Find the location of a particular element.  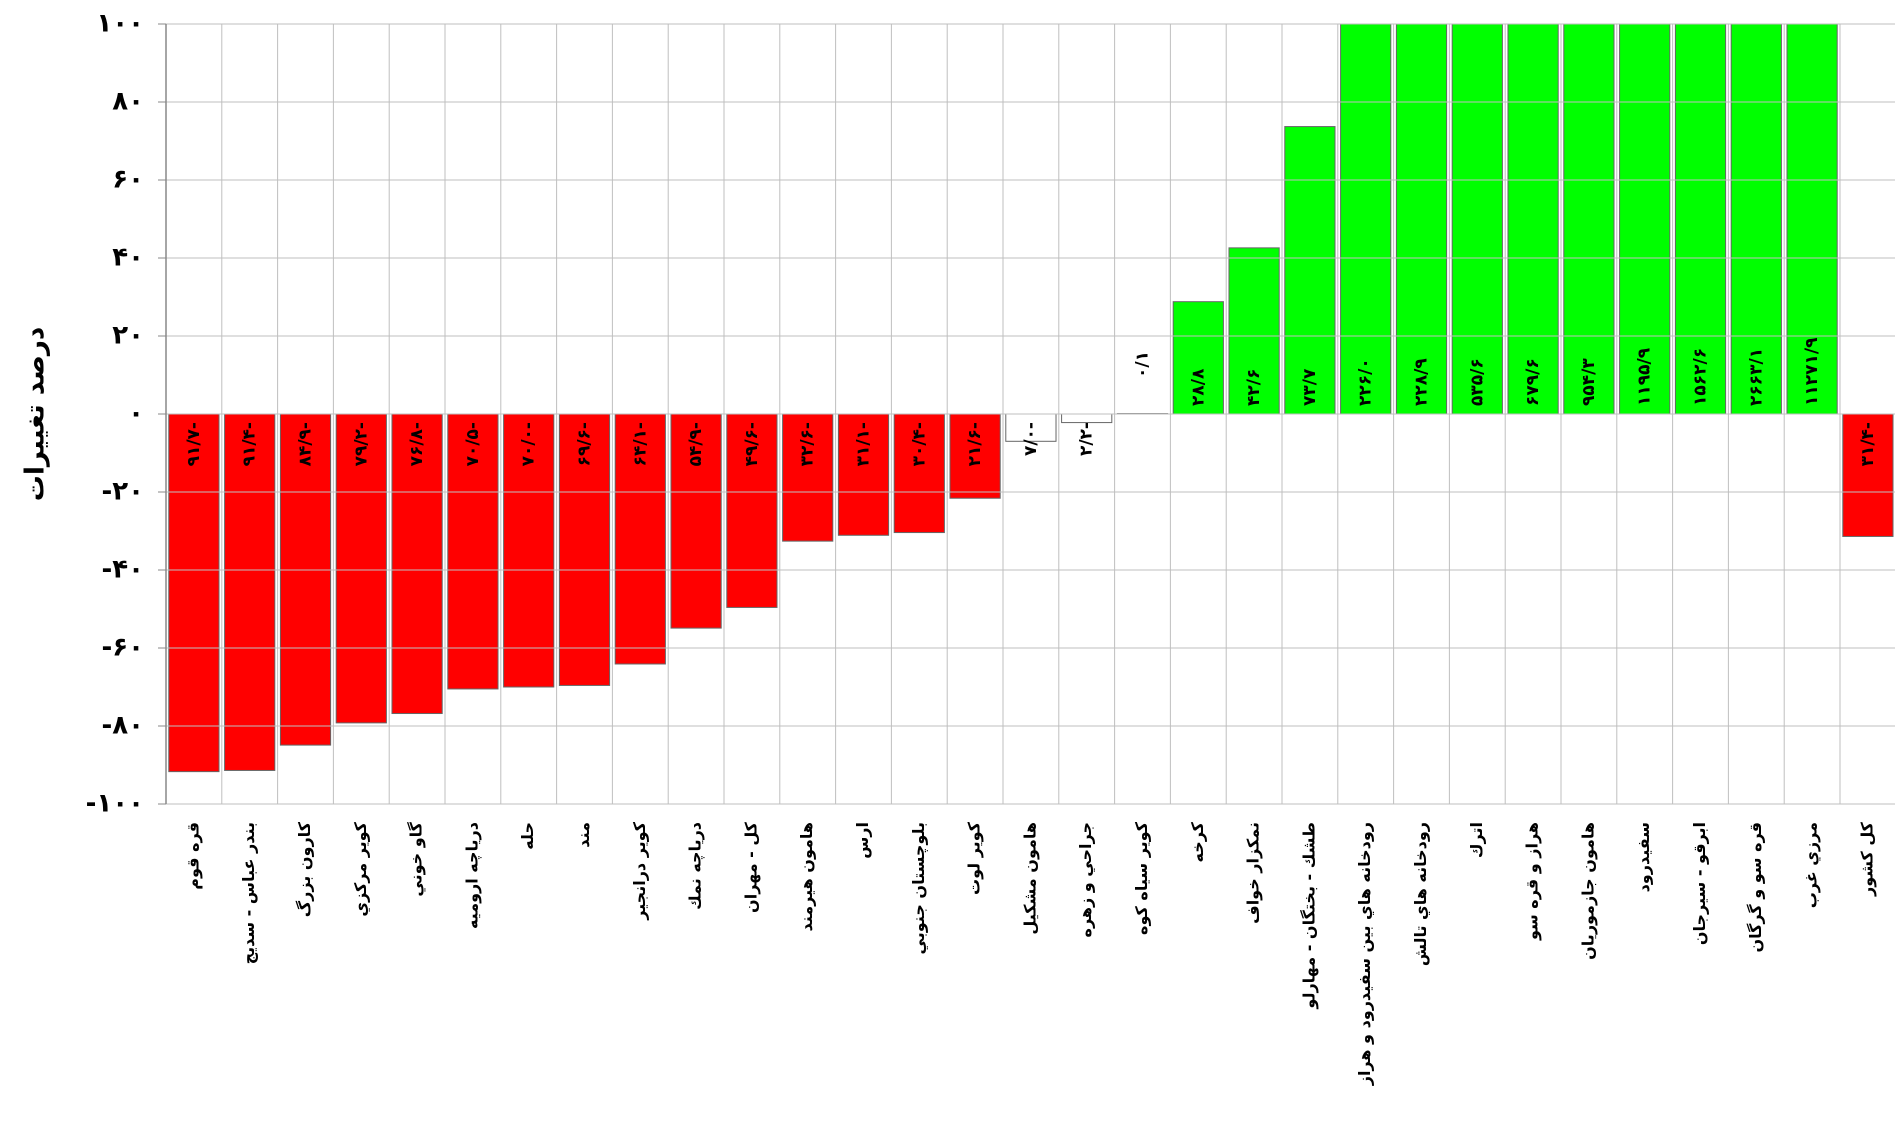

value-label: -۴۹/۶ is located at coordinates (752, 444).